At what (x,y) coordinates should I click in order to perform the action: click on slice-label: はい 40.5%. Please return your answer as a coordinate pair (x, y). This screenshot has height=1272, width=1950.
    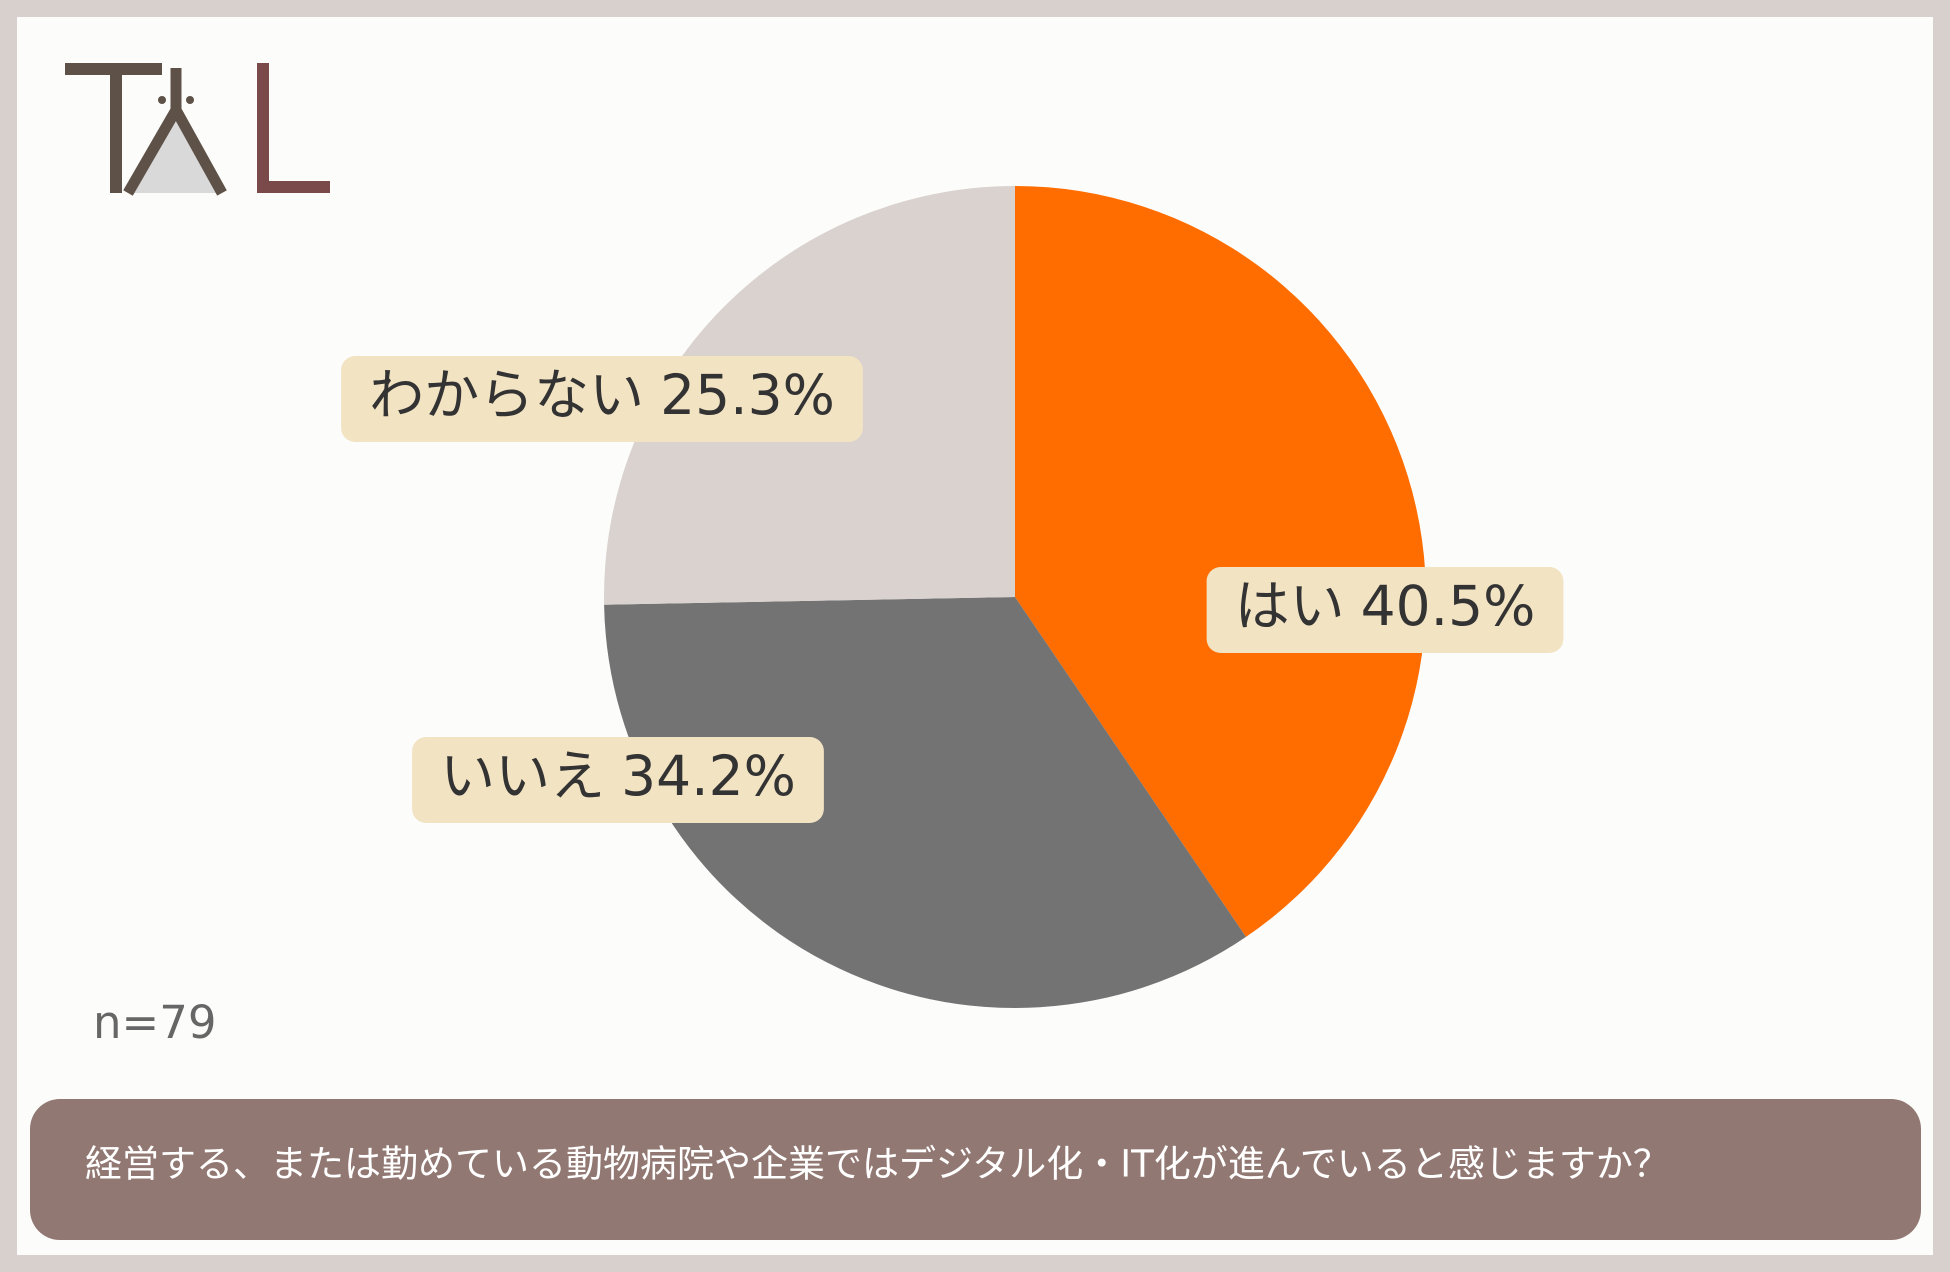
    Looking at the image, I should click on (1385, 610).